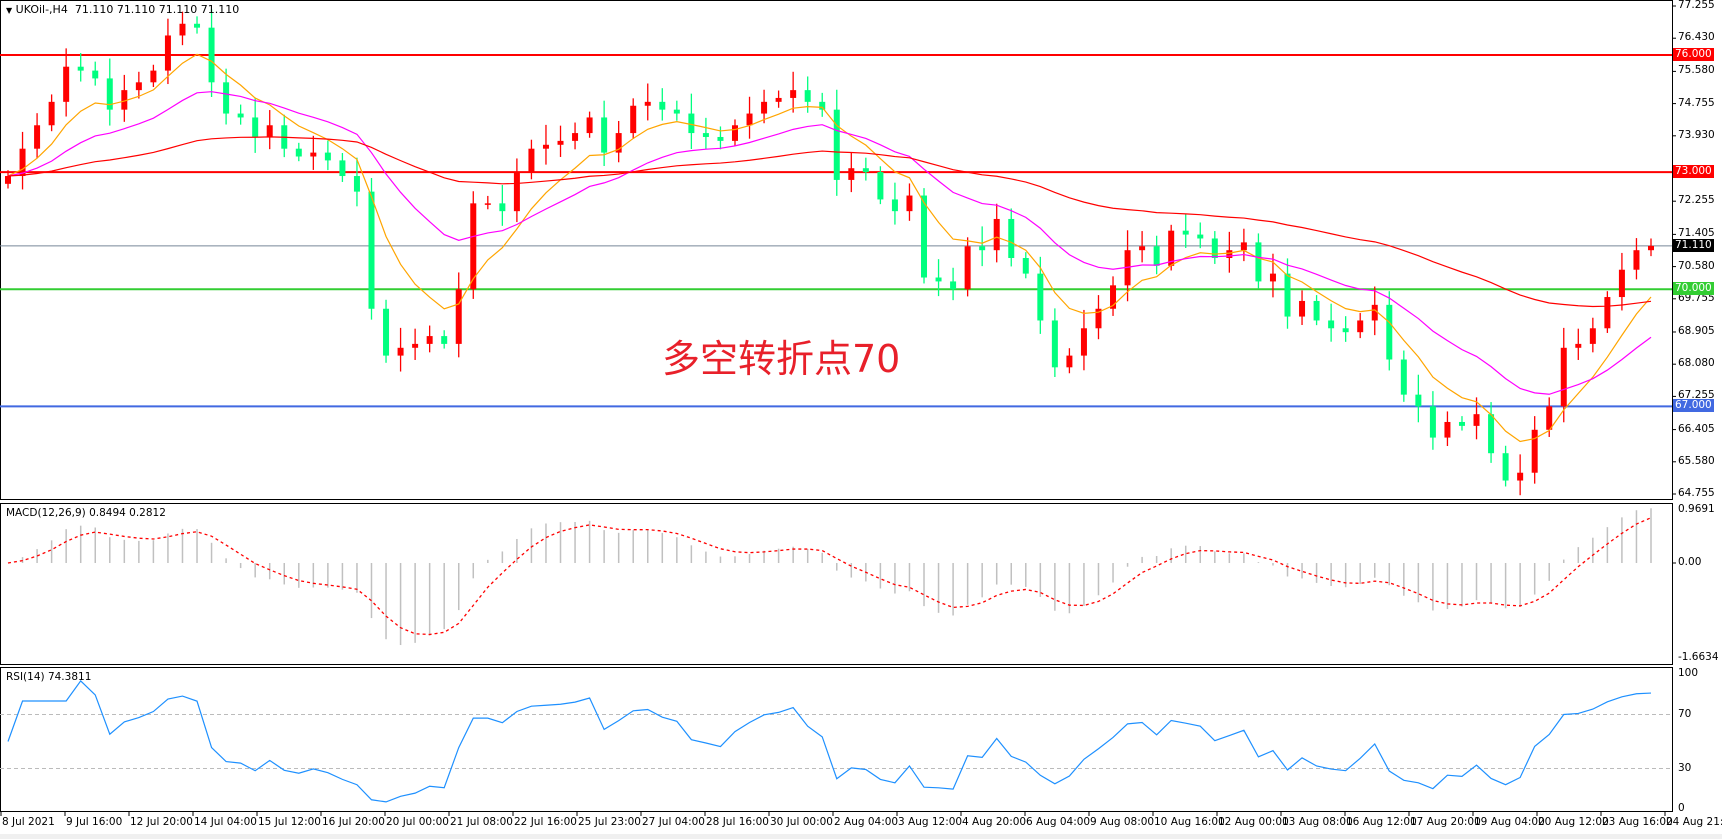 The width and height of the screenshot is (1722, 839). Describe the element at coordinates (1696, 265) in the screenshot. I see `price-tick-label: 70.580` at that location.